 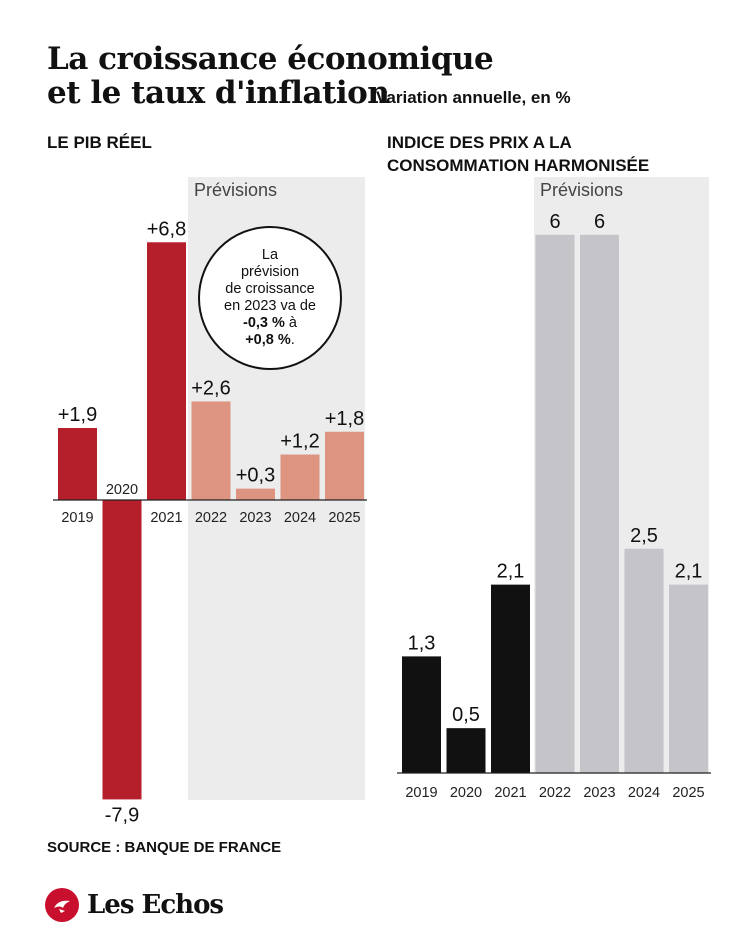 What do you see at coordinates (466, 793) in the screenshot?
I see `hicp-tick-label-2020: 2020` at bounding box center [466, 793].